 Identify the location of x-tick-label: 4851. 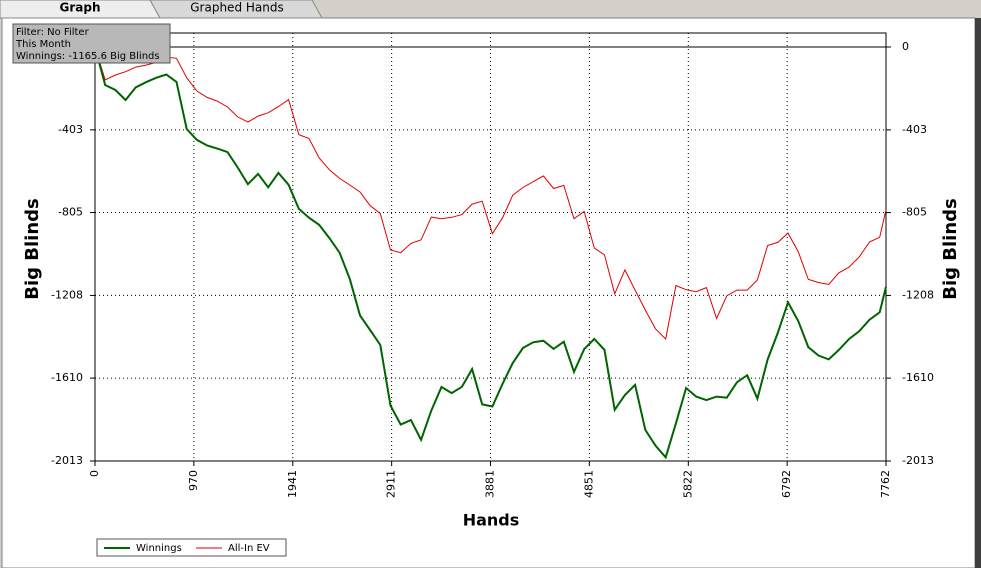
(588, 484).